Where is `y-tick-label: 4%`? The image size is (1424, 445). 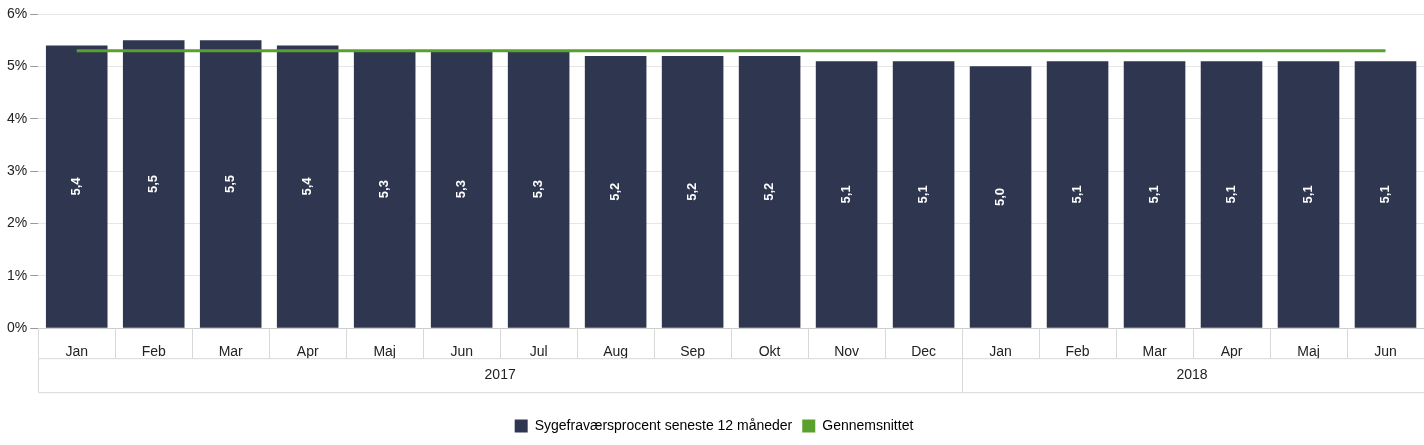 y-tick-label: 4% is located at coordinates (17, 117).